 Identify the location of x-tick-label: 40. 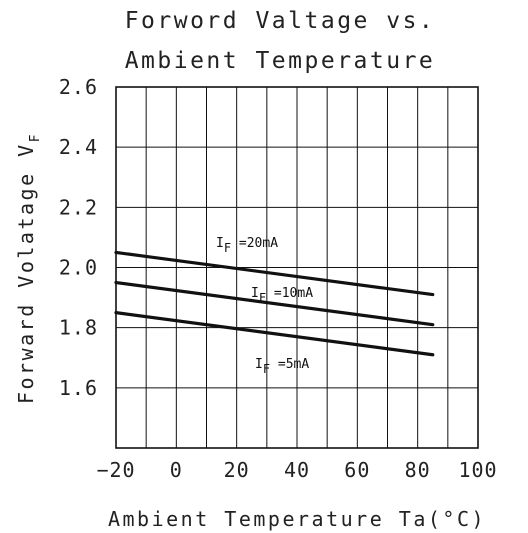
(297, 470).